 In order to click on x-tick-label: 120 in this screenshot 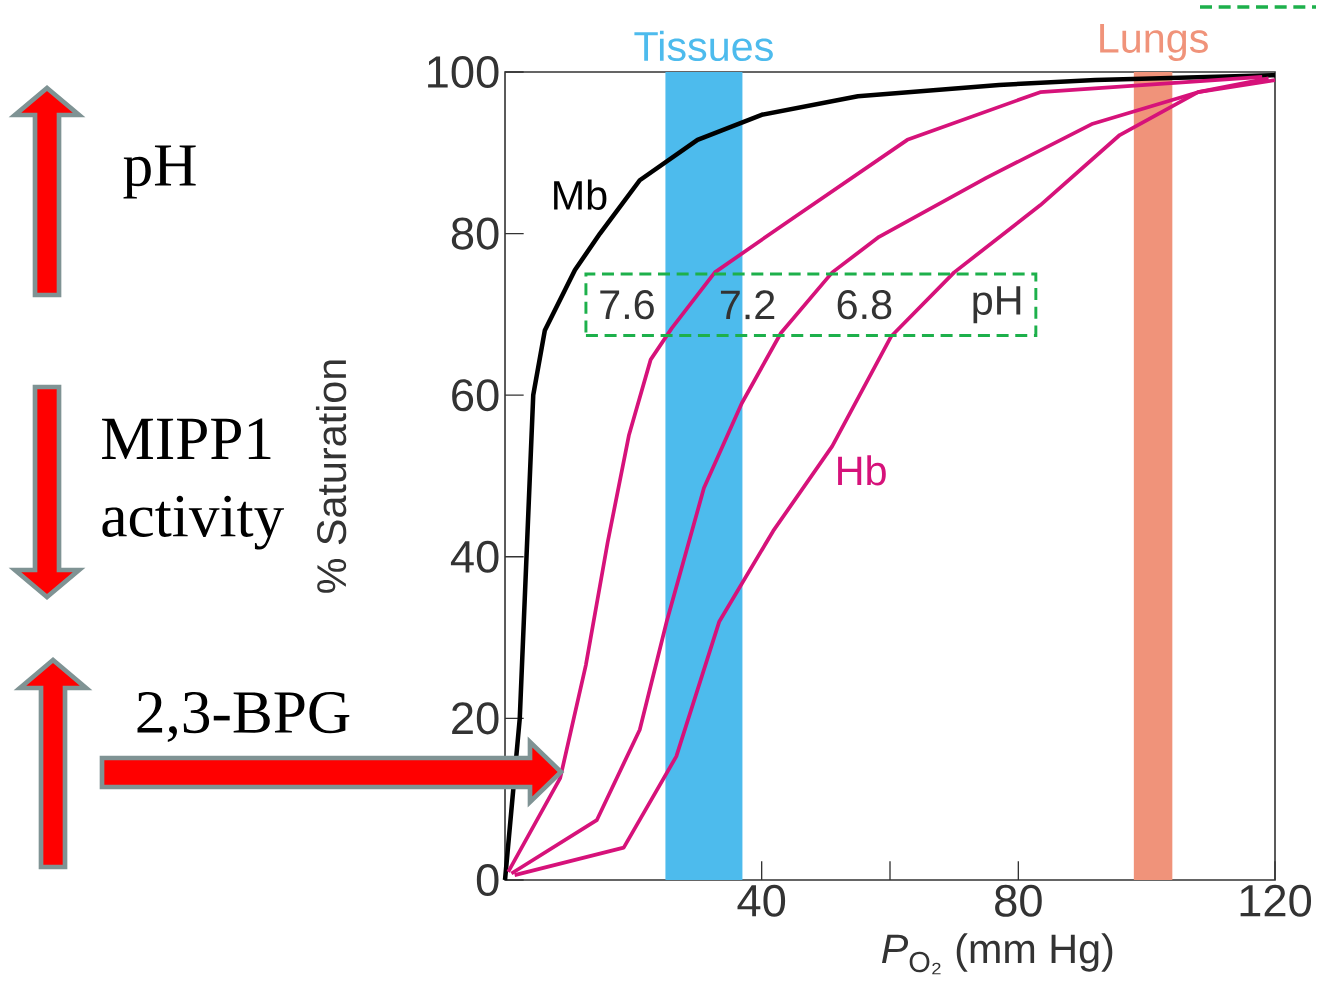, I will do `click(1276, 900)`.